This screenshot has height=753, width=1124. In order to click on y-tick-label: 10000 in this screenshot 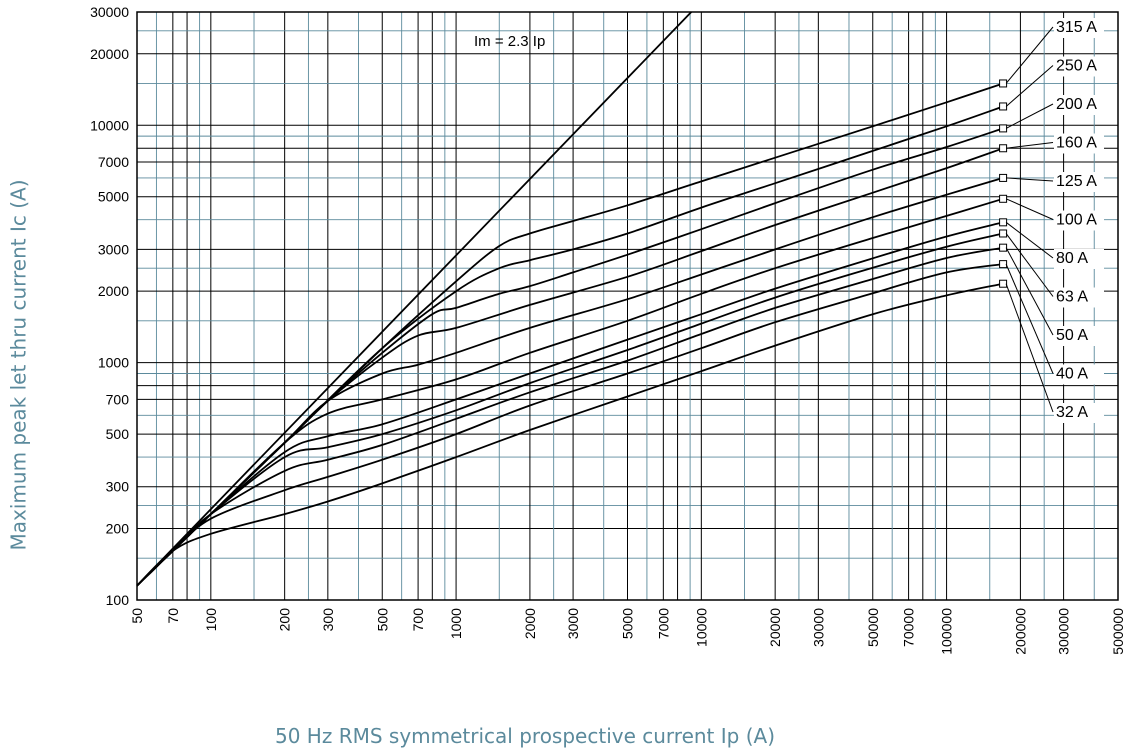, I will do `click(109, 125)`.